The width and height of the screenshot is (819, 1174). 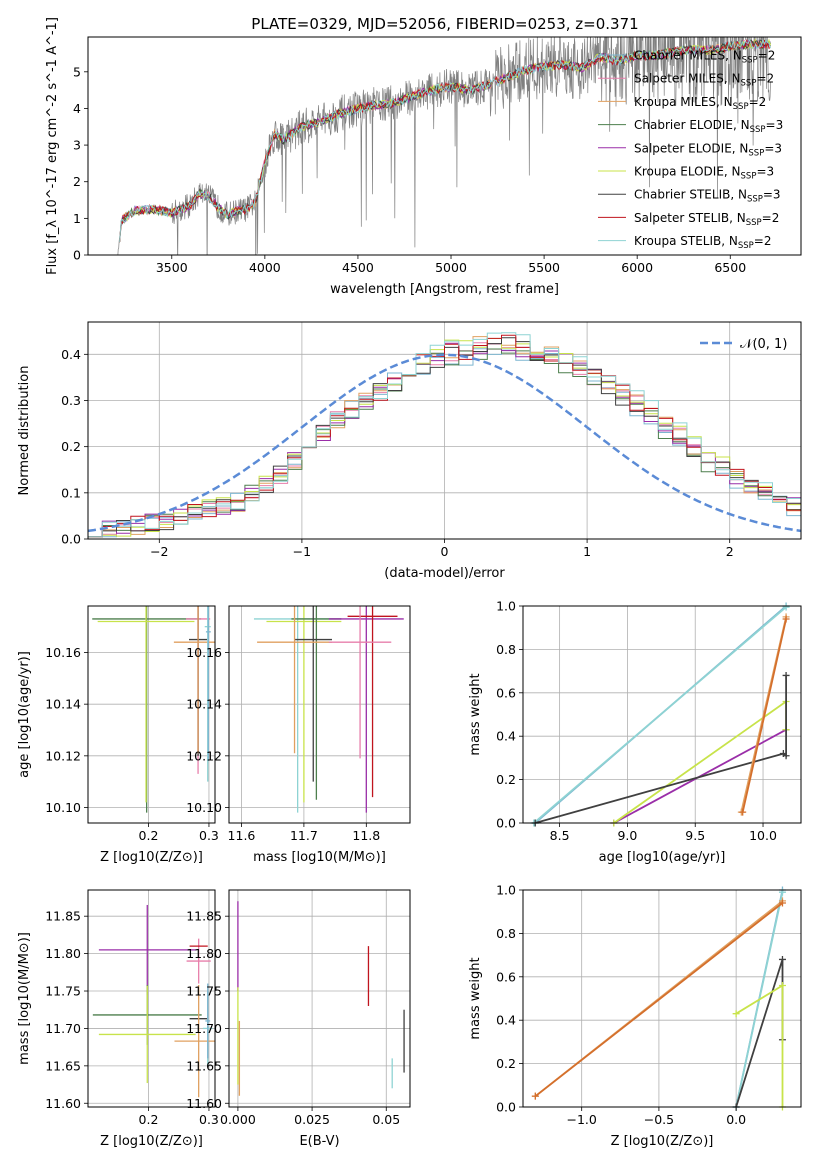 I want to click on residual-histogram-line, so click(x=444, y=437).